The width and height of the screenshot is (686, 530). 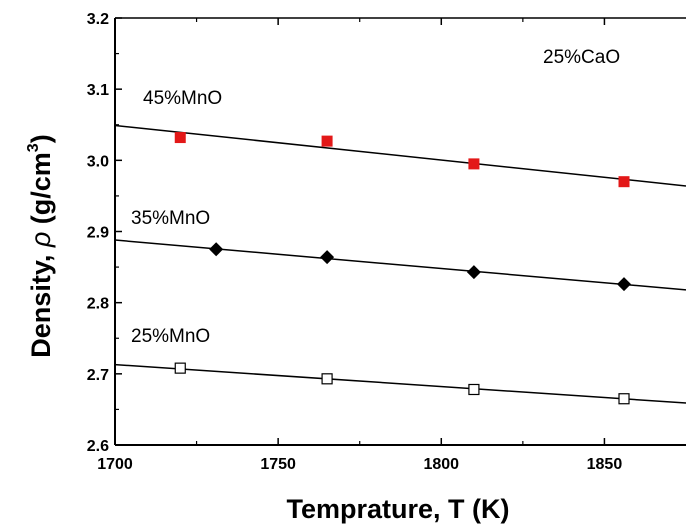 What do you see at coordinates (170, 218) in the screenshot?
I see `series-label-35-mno: 35%MnO` at bounding box center [170, 218].